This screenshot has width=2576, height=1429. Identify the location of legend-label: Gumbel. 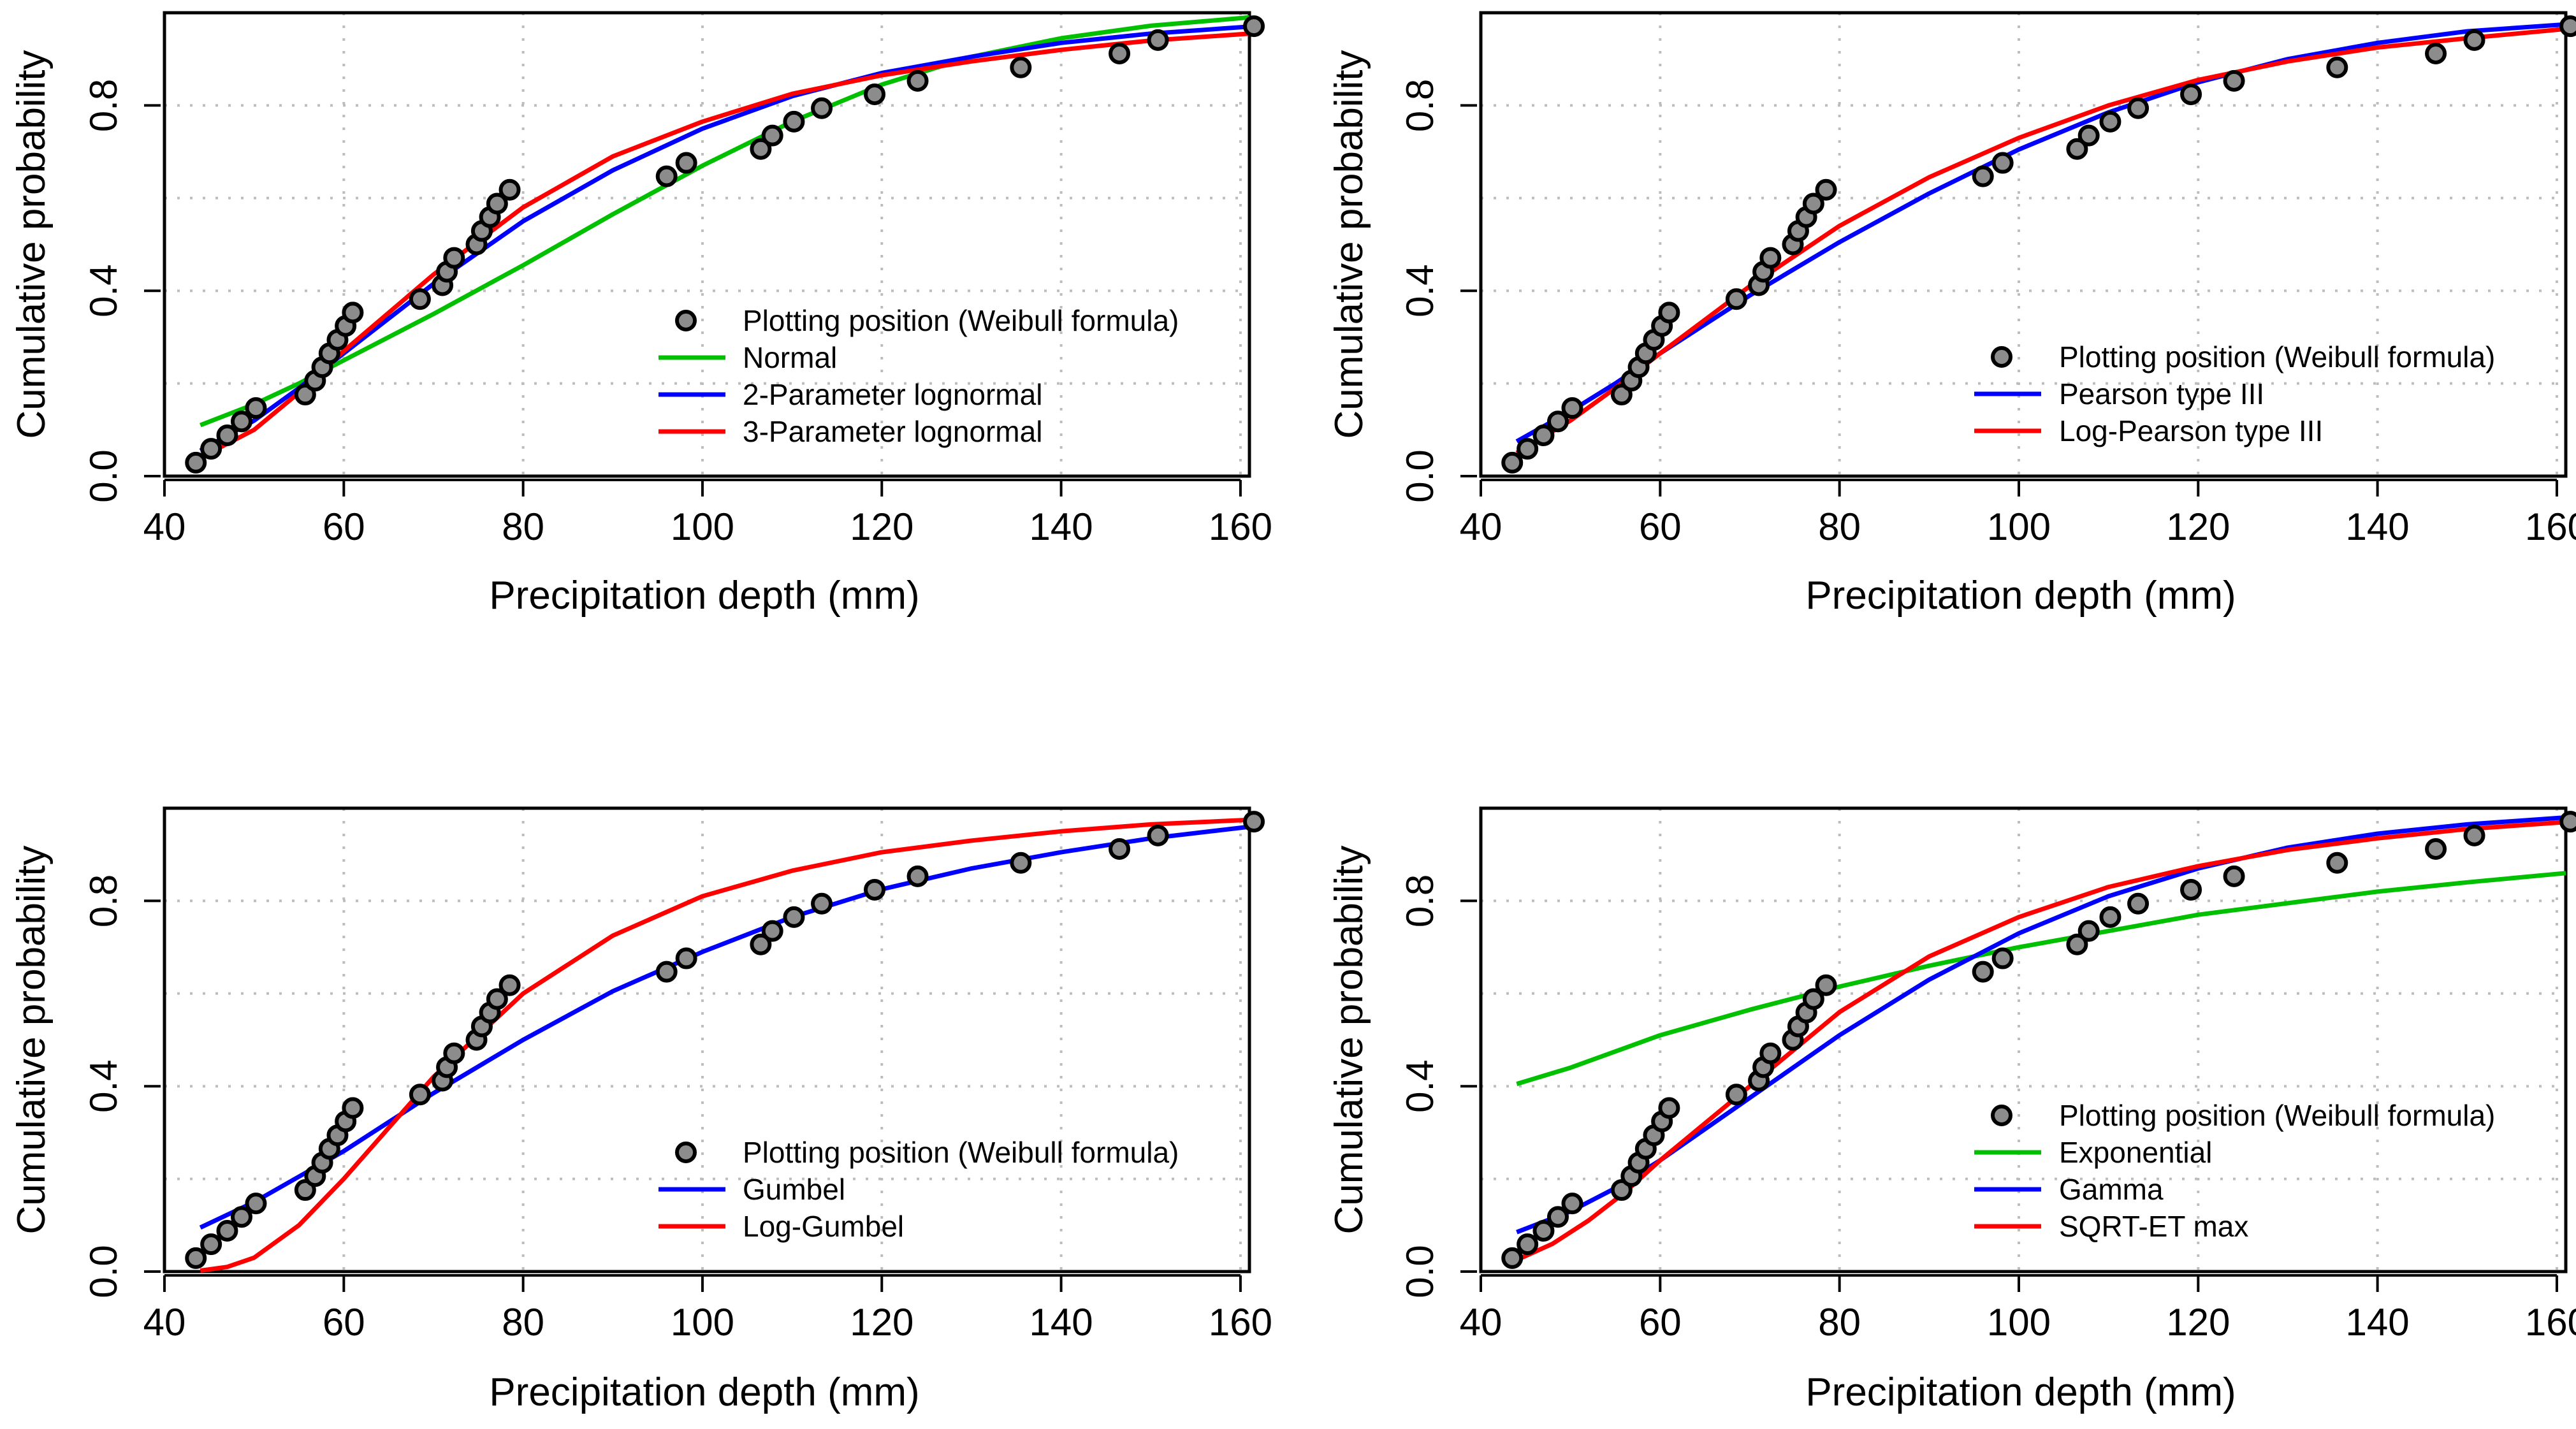
(794, 1189).